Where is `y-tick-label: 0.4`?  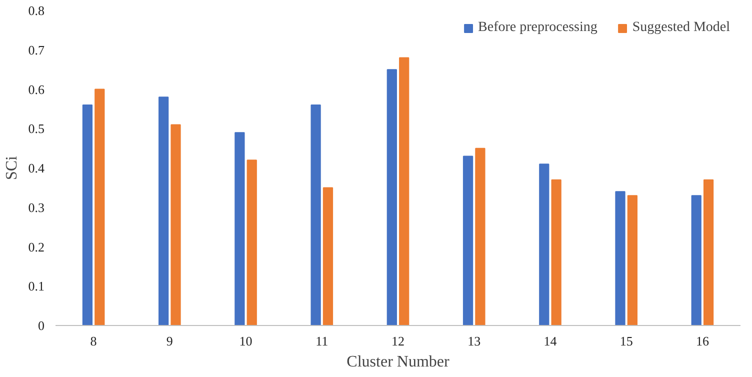 y-tick-label: 0.4 is located at coordinates (36, 168).